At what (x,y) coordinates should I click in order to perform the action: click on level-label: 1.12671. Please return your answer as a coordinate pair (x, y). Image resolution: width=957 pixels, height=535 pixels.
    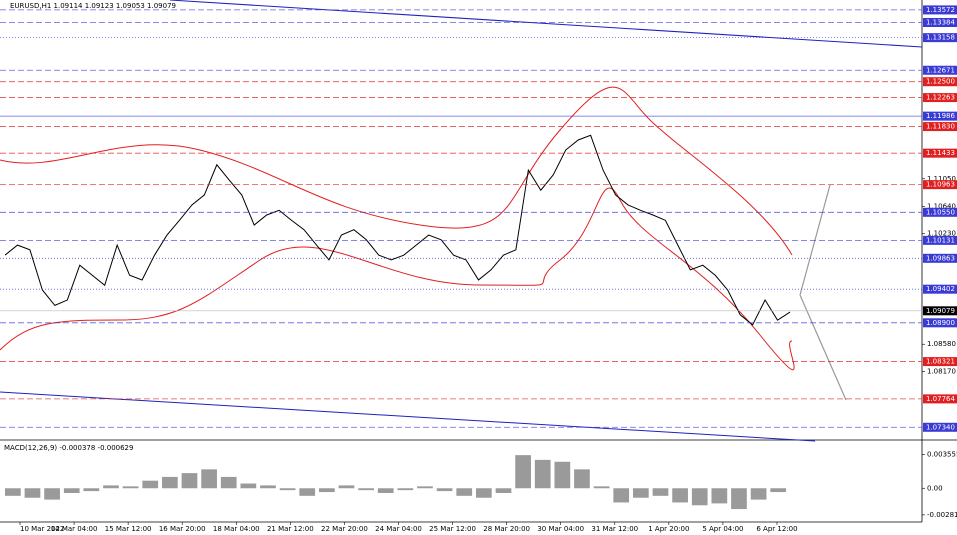
    Looking at the image, I should click on (940, 70).